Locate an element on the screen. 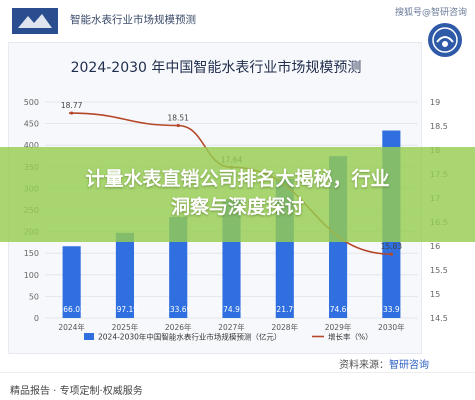 This screenshot has height=400, width=475. growth-rate-label: 15.83 is located at coordinates (392, 246).